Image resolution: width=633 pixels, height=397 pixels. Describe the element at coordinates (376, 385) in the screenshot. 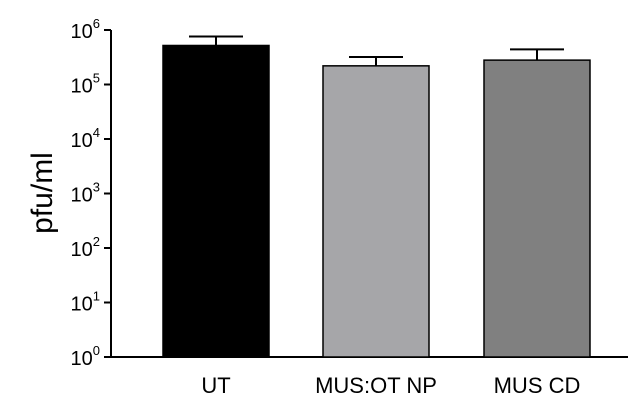

I see `x-tick-label: MUS:OT NP` at that location.